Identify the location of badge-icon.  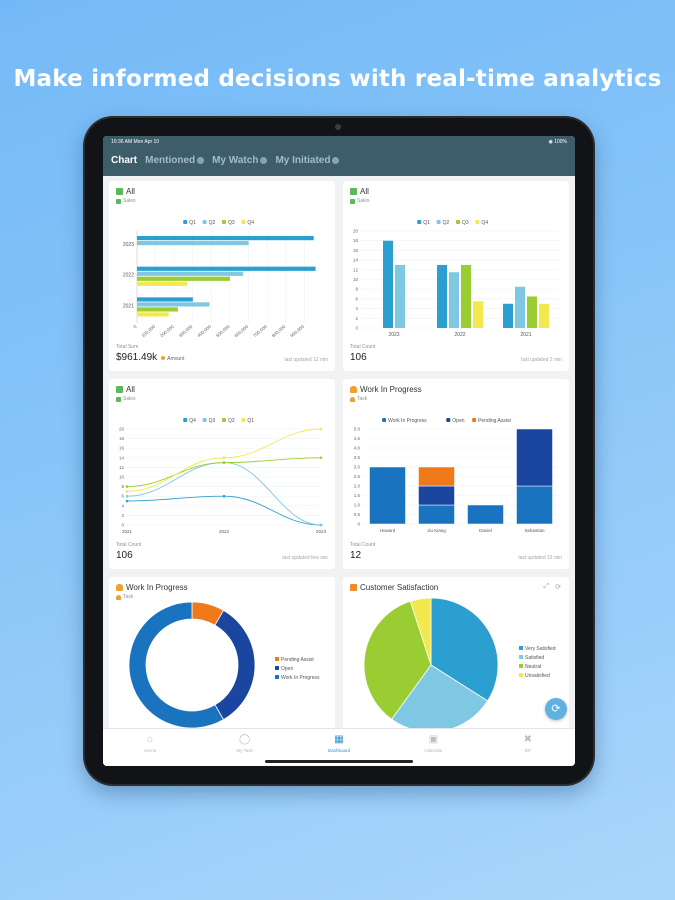
(201, 160).